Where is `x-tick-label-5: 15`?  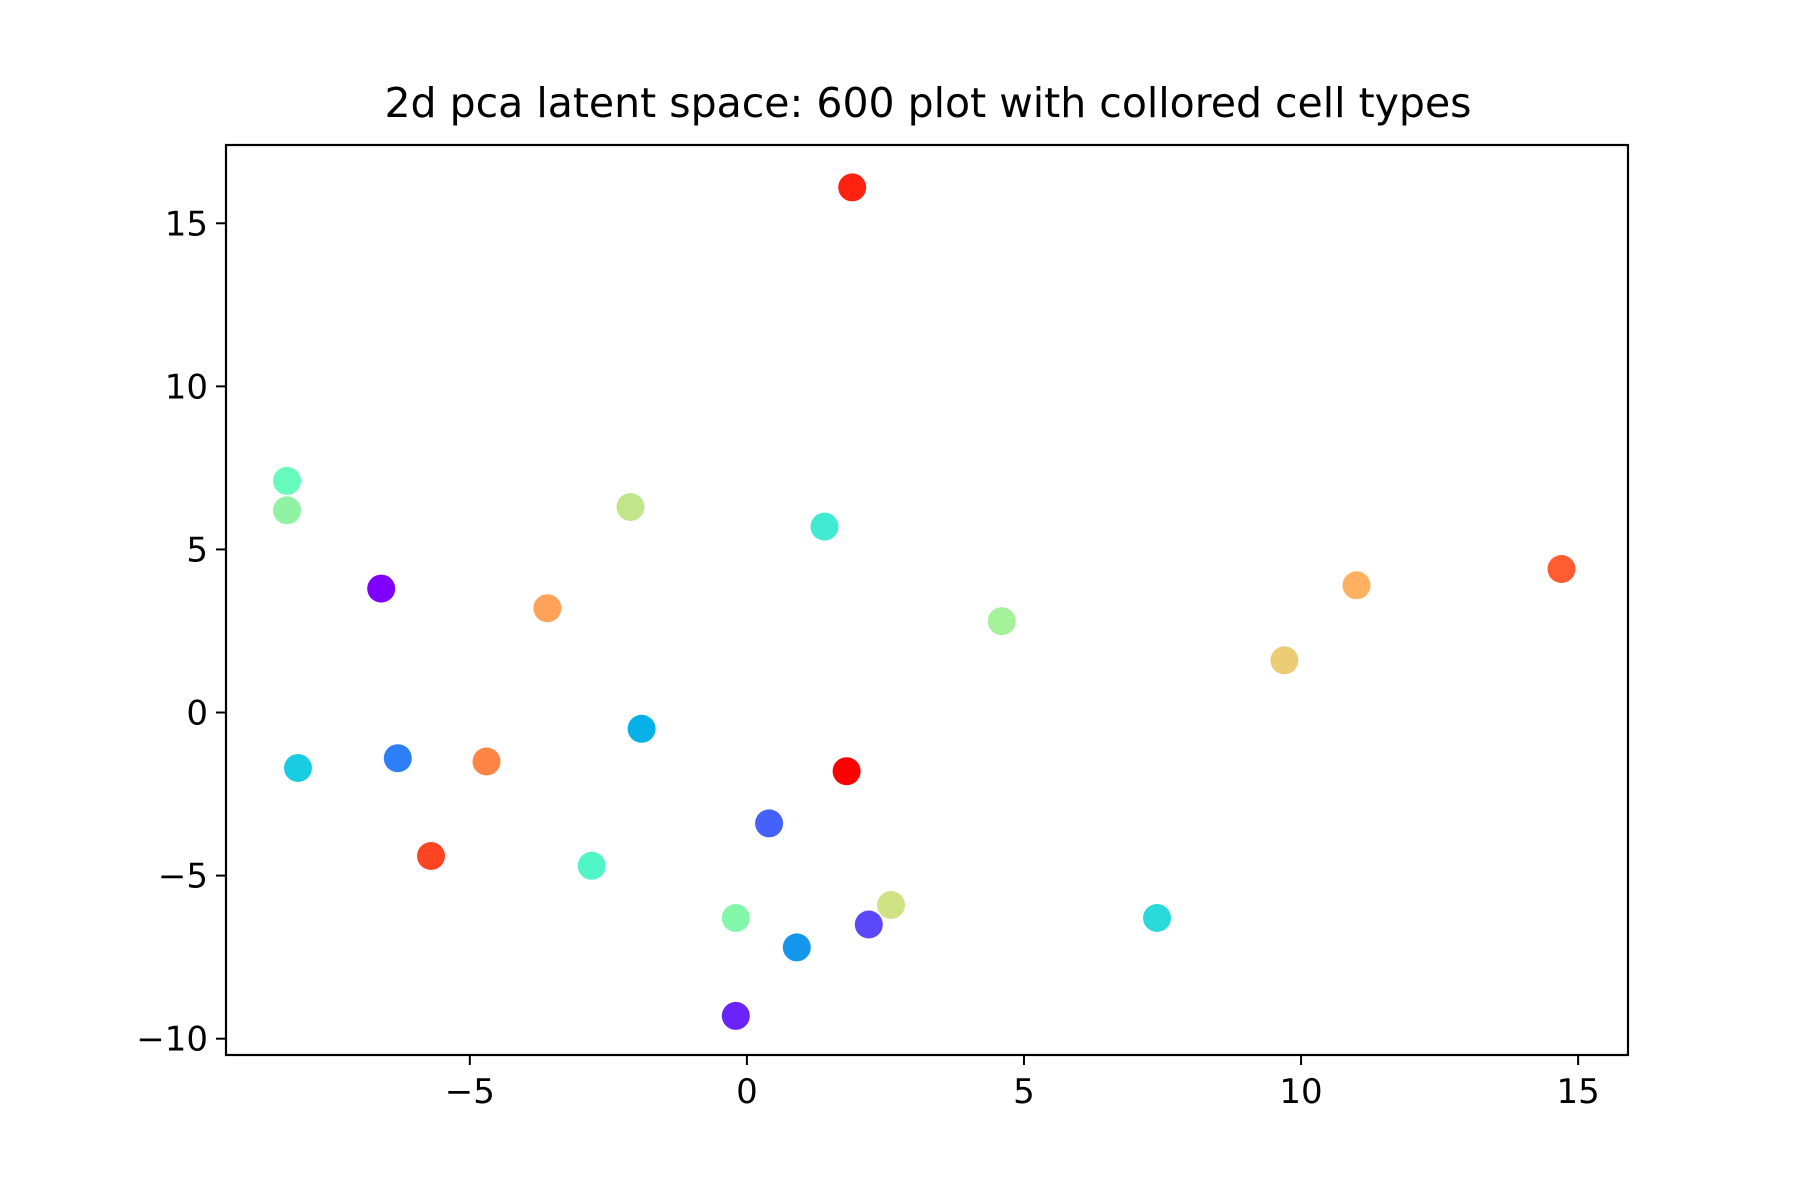
x-tick-label-5: 15 is located at coordinates (1577, 1092).